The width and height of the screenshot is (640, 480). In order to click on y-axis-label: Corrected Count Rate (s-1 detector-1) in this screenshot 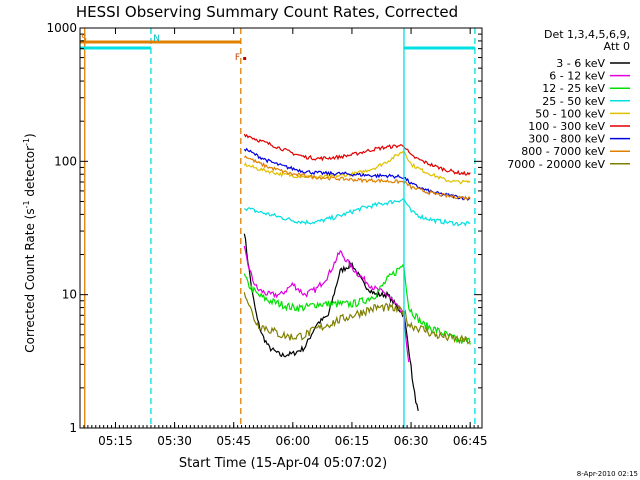, I will do `click(29, 242)`.